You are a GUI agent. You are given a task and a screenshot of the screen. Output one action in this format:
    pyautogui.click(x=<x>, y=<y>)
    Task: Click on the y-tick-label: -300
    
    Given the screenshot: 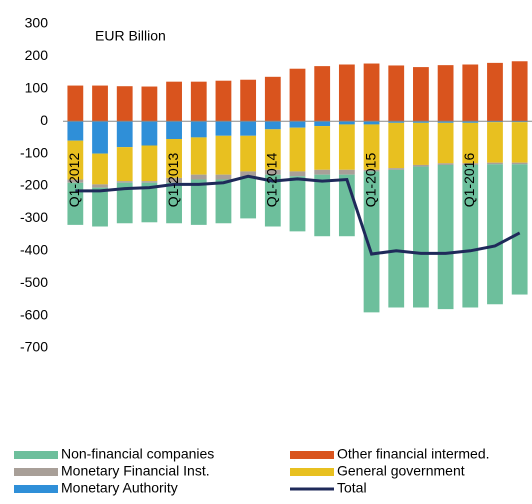 What is the action you would take?
    pyautogui.click(x=34, y=217)
    